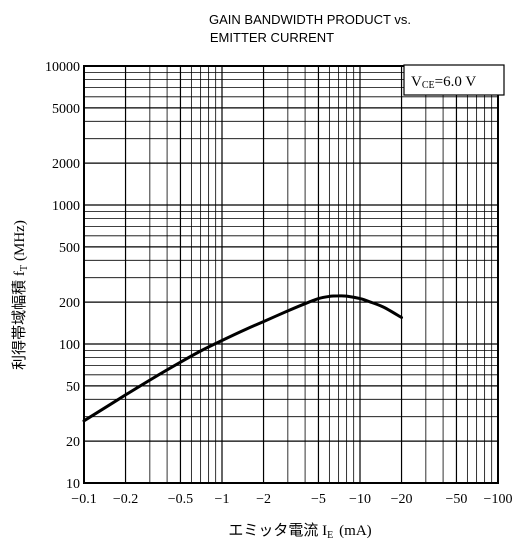  Describe the element at coordinates (318, 499) in the screenshot. I see `x-tick-label: −5` at that location.